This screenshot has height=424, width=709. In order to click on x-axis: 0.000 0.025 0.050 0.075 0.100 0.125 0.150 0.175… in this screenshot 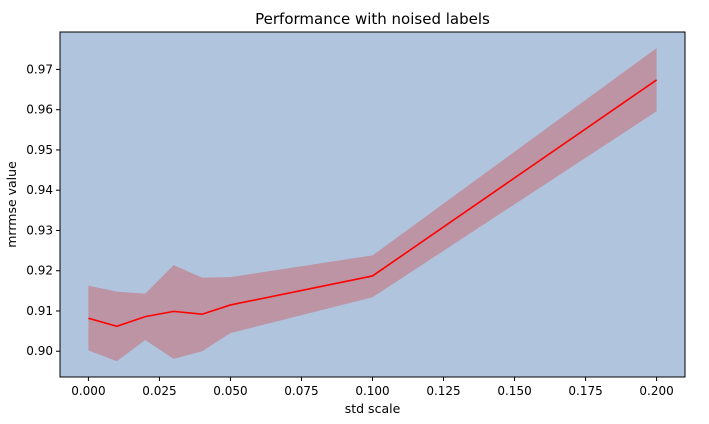, I will do `click(372, 387)`.